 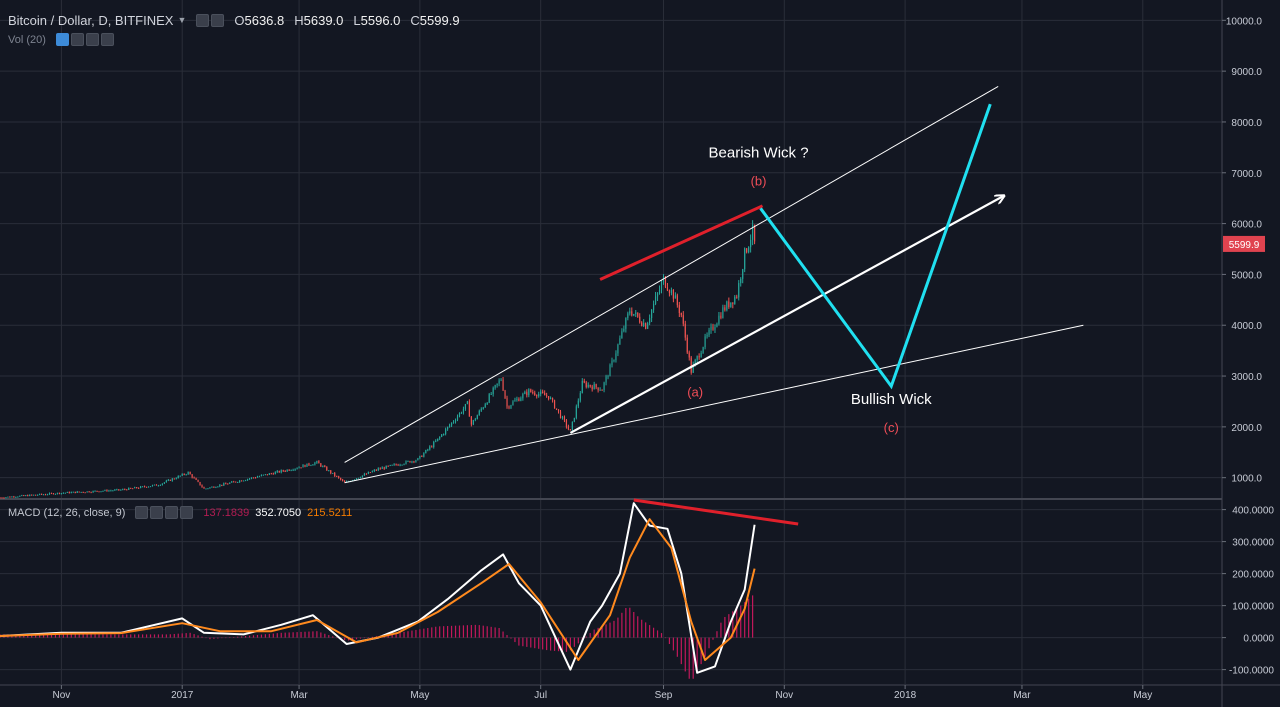 What do you see at coordinates (67, 512) in the screenshot?
I see `macd-label: MACD (12, 26, close, 9)` at bounding box center [67, 512].